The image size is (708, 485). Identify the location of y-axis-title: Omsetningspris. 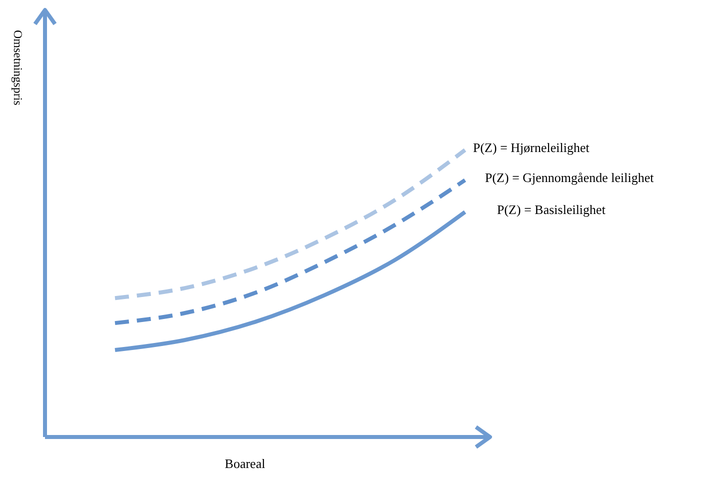
(18, 68).